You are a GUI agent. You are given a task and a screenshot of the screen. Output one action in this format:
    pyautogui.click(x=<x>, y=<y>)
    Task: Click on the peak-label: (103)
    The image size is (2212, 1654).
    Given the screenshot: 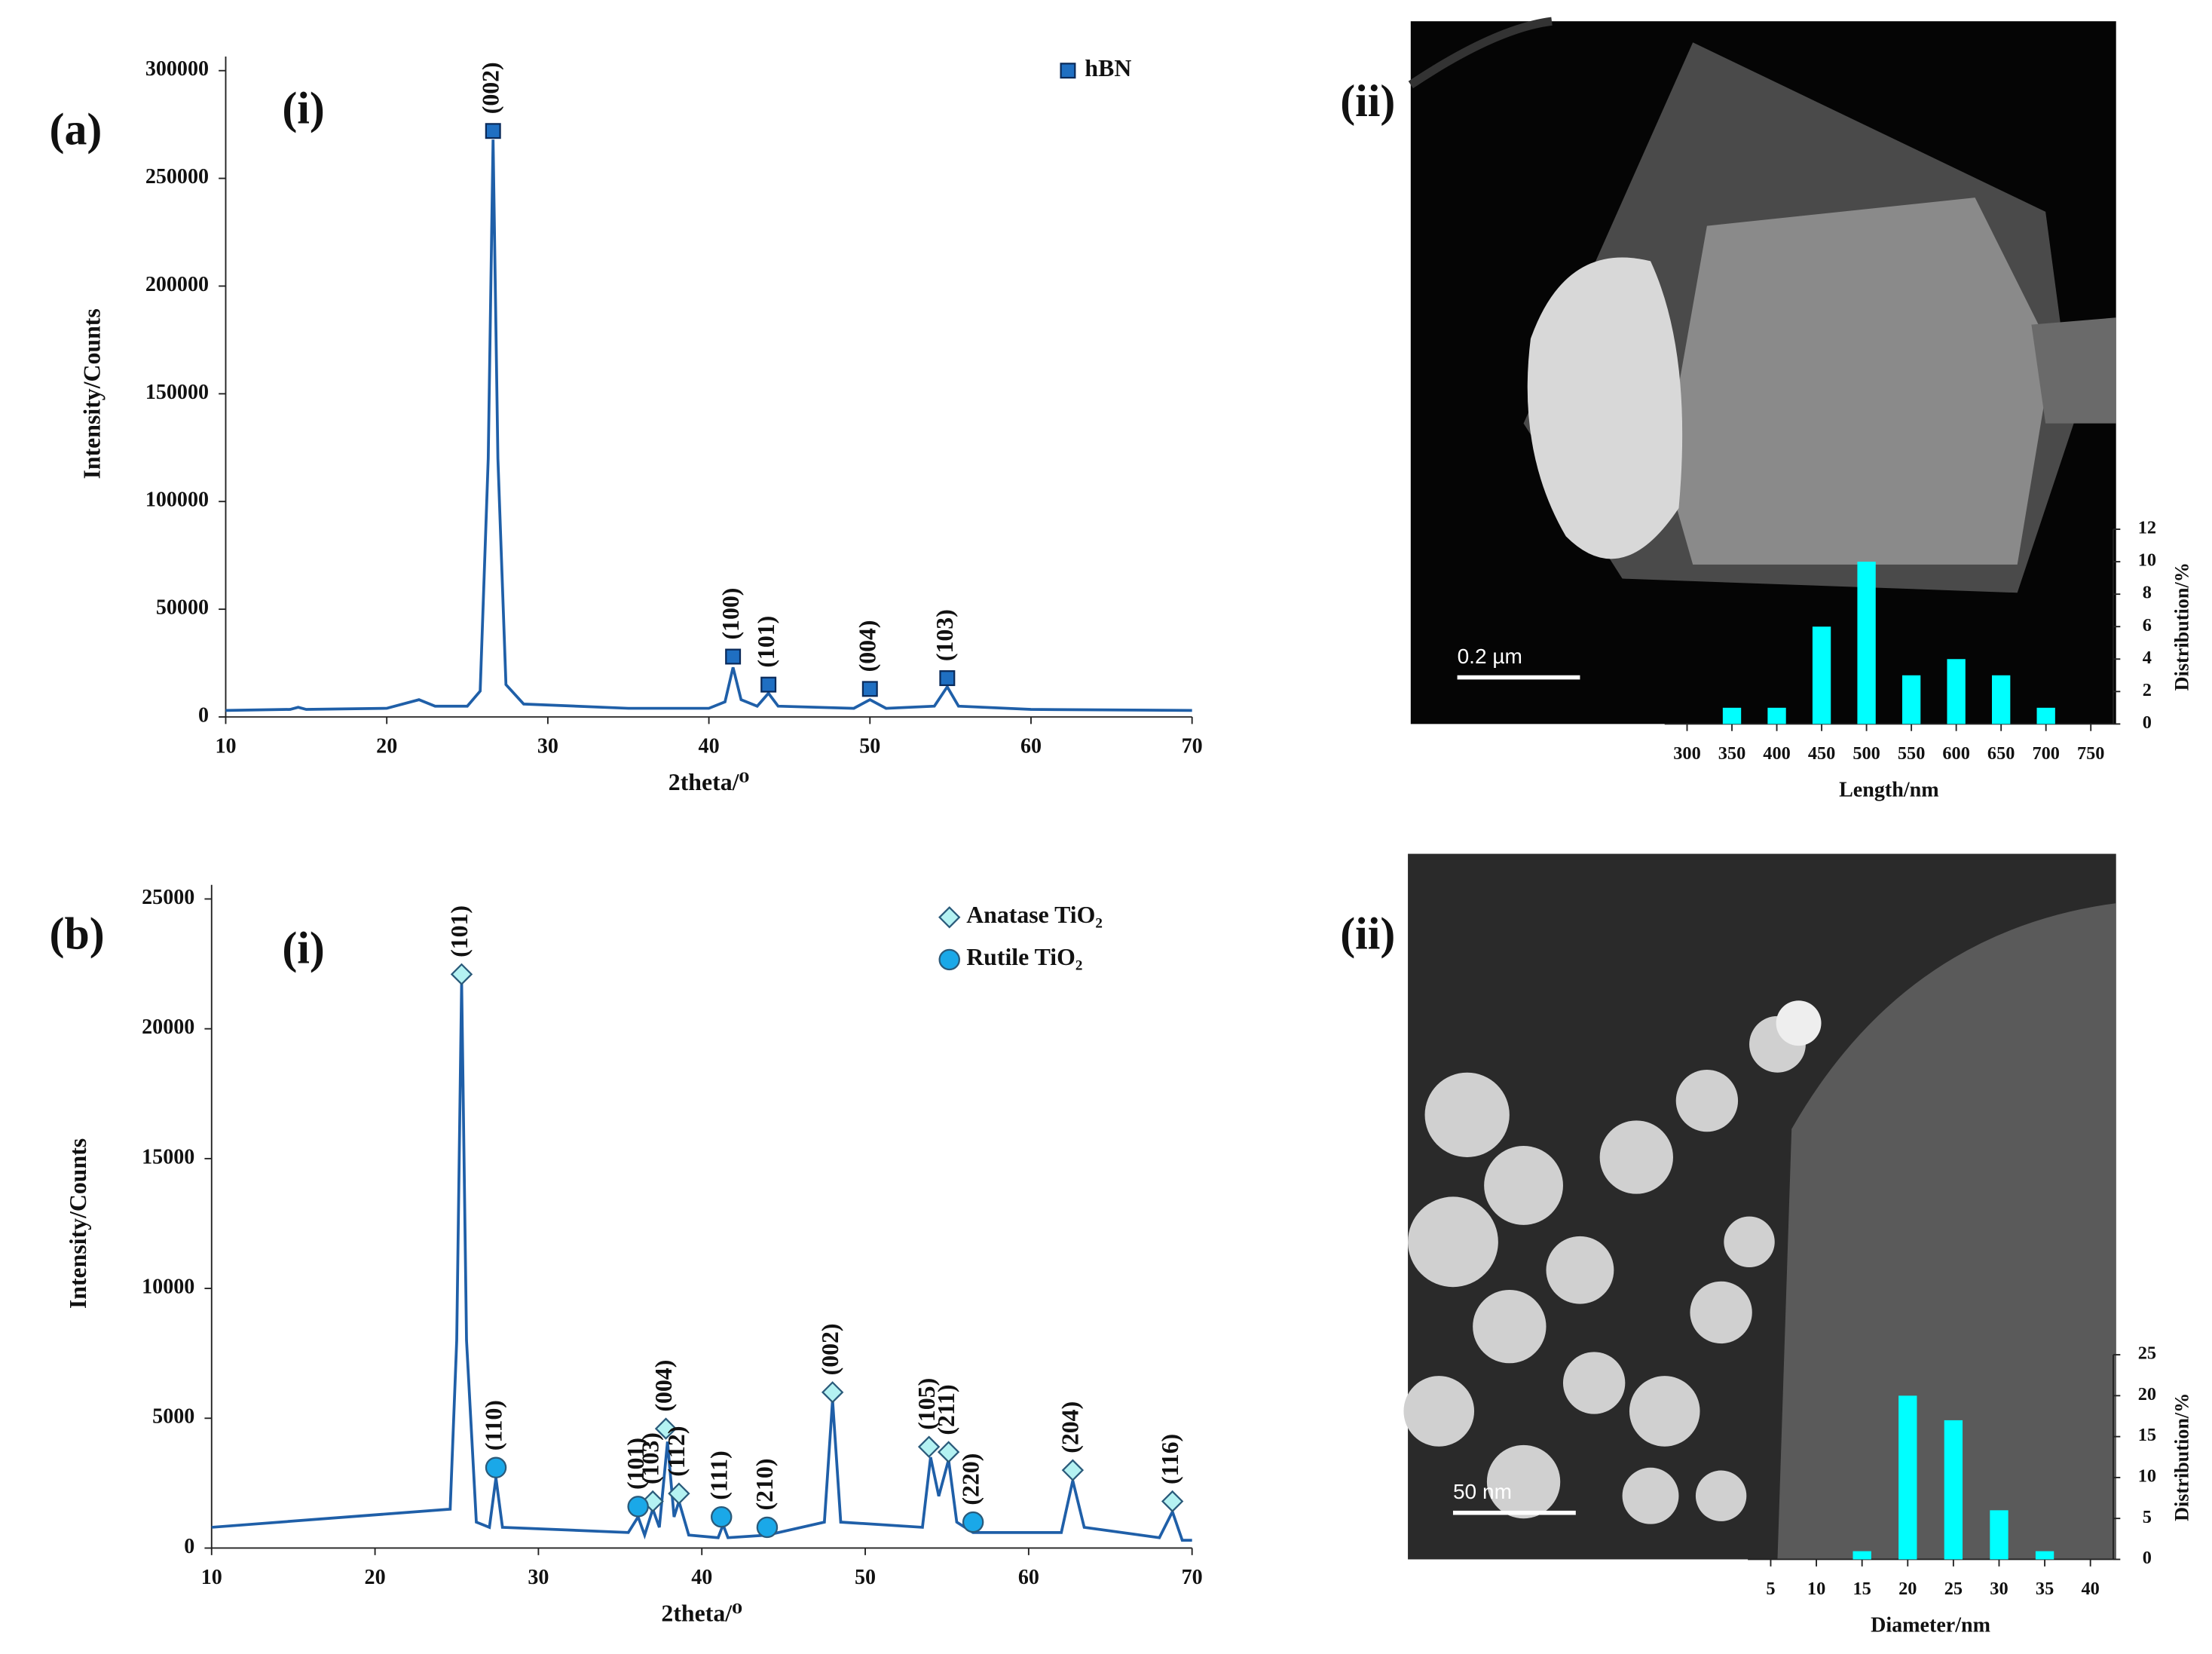 What is the action you would take?
    pyautogui.click(x=945, y=635)
    